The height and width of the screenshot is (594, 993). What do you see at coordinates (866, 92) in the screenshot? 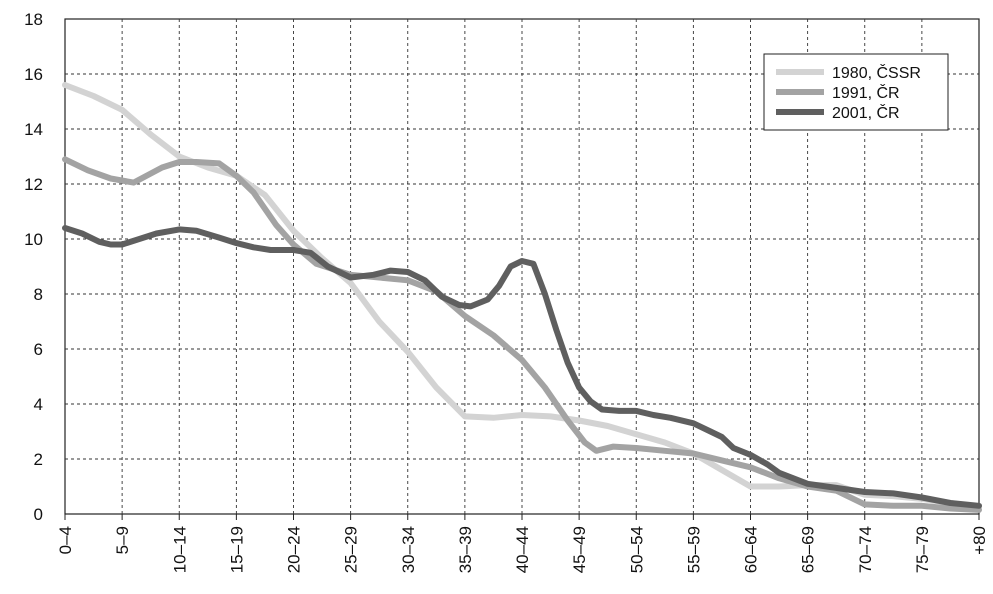
I see `legend-label-2: 1991, ČR` at bounding box center [866, 92].